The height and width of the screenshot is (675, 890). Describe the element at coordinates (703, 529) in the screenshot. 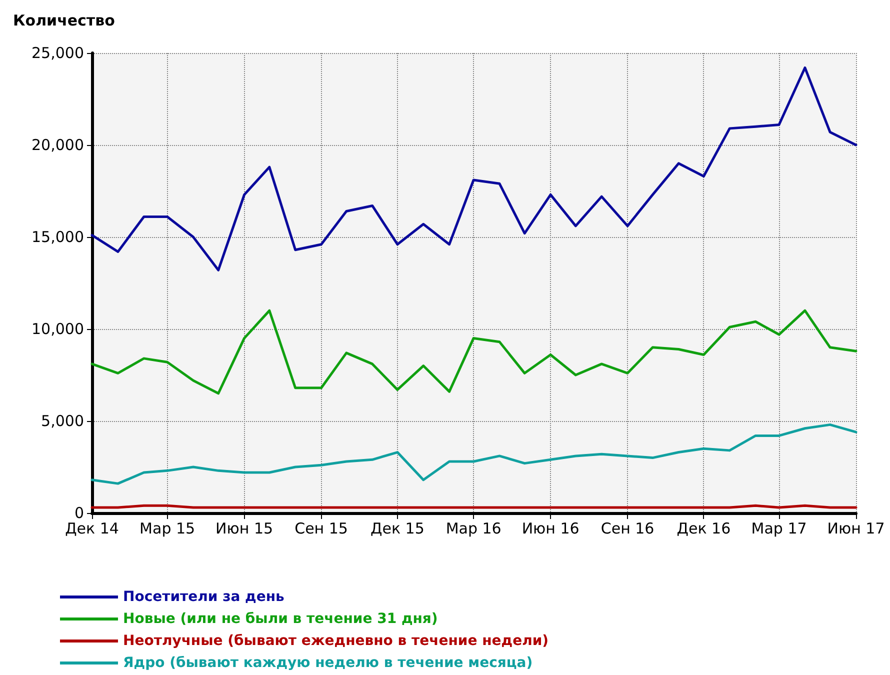

I see `x-tick-label: Дек 16` at that location.